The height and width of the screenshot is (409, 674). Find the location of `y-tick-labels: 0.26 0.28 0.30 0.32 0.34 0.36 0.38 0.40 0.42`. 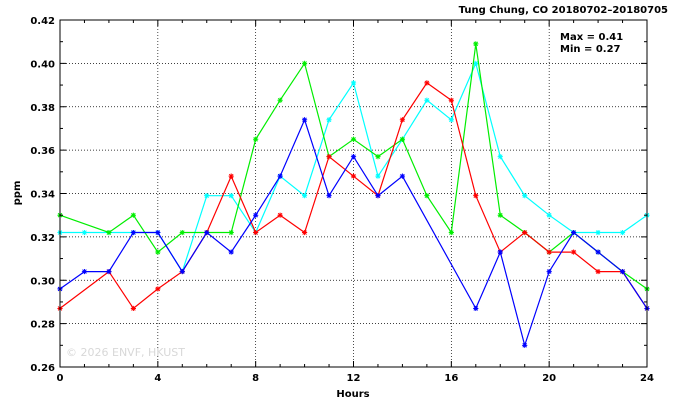

y-tick-labels: 0.26 0.28 0.30 0.32 0.34 0.36 0.38 0.40 0.42 is located at coordinates (42, 195).